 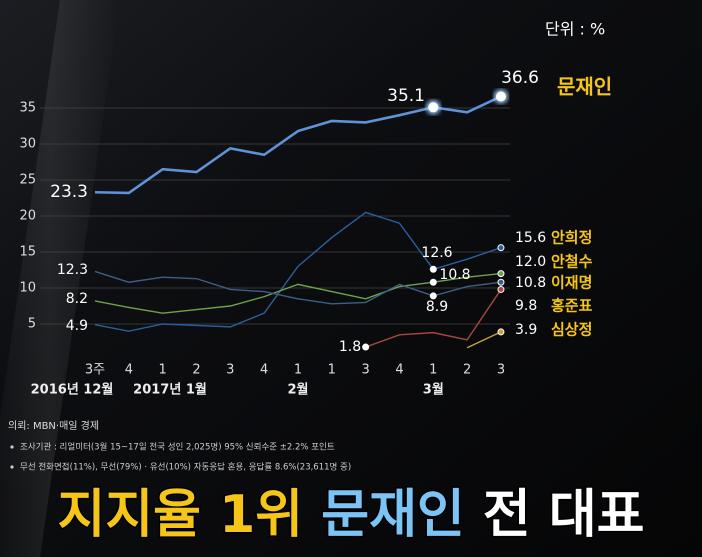 What do you see at coordinates (27, 216) in the screenshot?
I see `y-tick-label: 20` at bounding box center [27, 216].